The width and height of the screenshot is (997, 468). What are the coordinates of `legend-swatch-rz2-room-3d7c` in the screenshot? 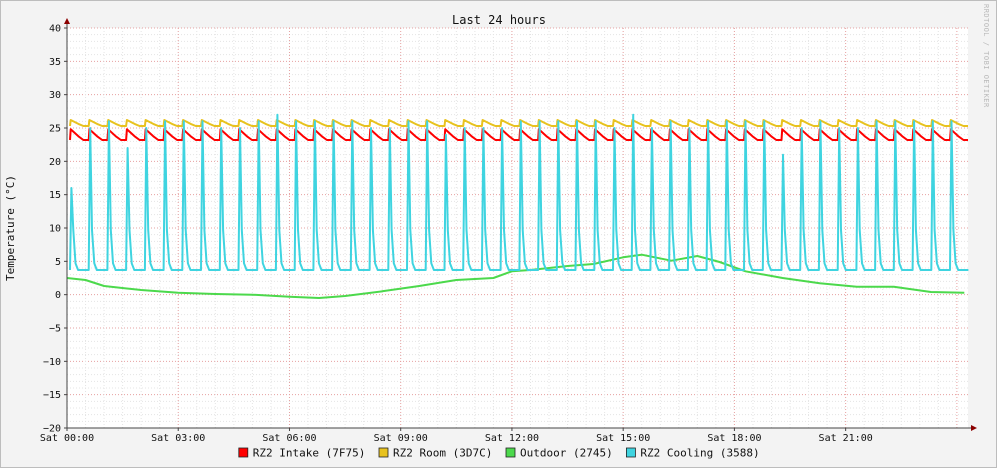 It's located at (383, 452).